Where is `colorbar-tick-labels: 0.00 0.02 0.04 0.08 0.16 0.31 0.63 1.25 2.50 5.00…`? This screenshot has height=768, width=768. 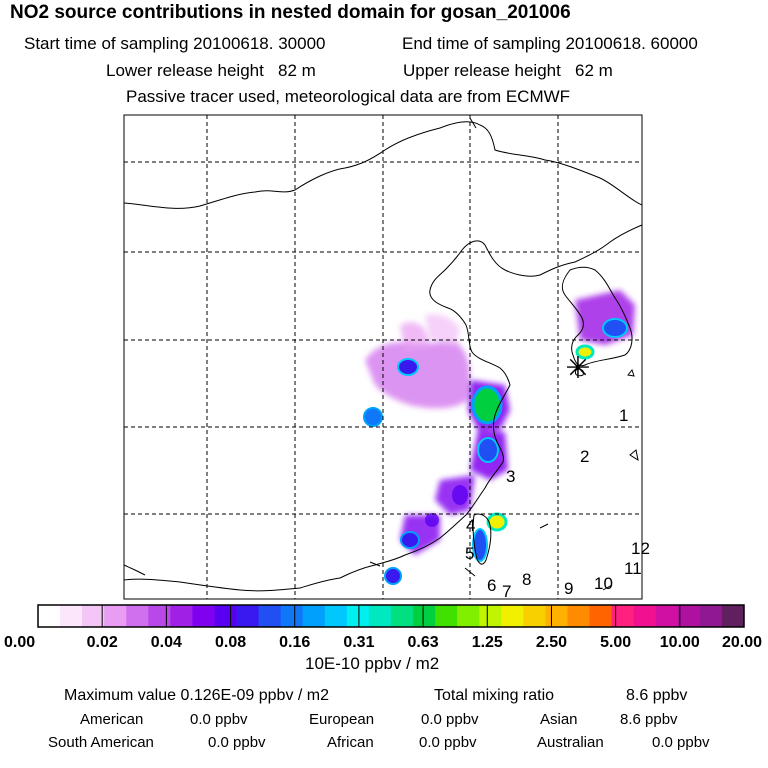 colorbar-tick-labels: 0.00 0.02 0.04 0.08 0.16 0.31 0.63 1.25 2.50 5.00… is located at coordinates (383, 642).